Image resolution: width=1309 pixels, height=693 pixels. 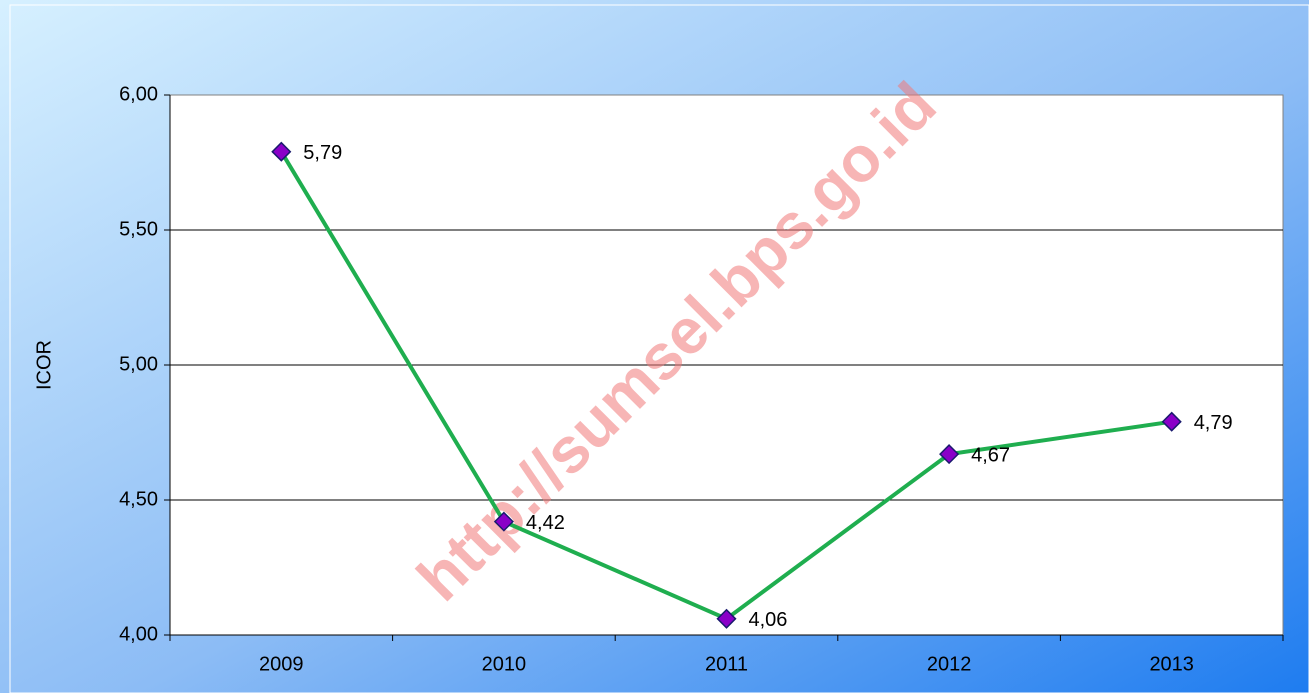 I want to click on data-label: 4,42, so click(x=545, y=523).